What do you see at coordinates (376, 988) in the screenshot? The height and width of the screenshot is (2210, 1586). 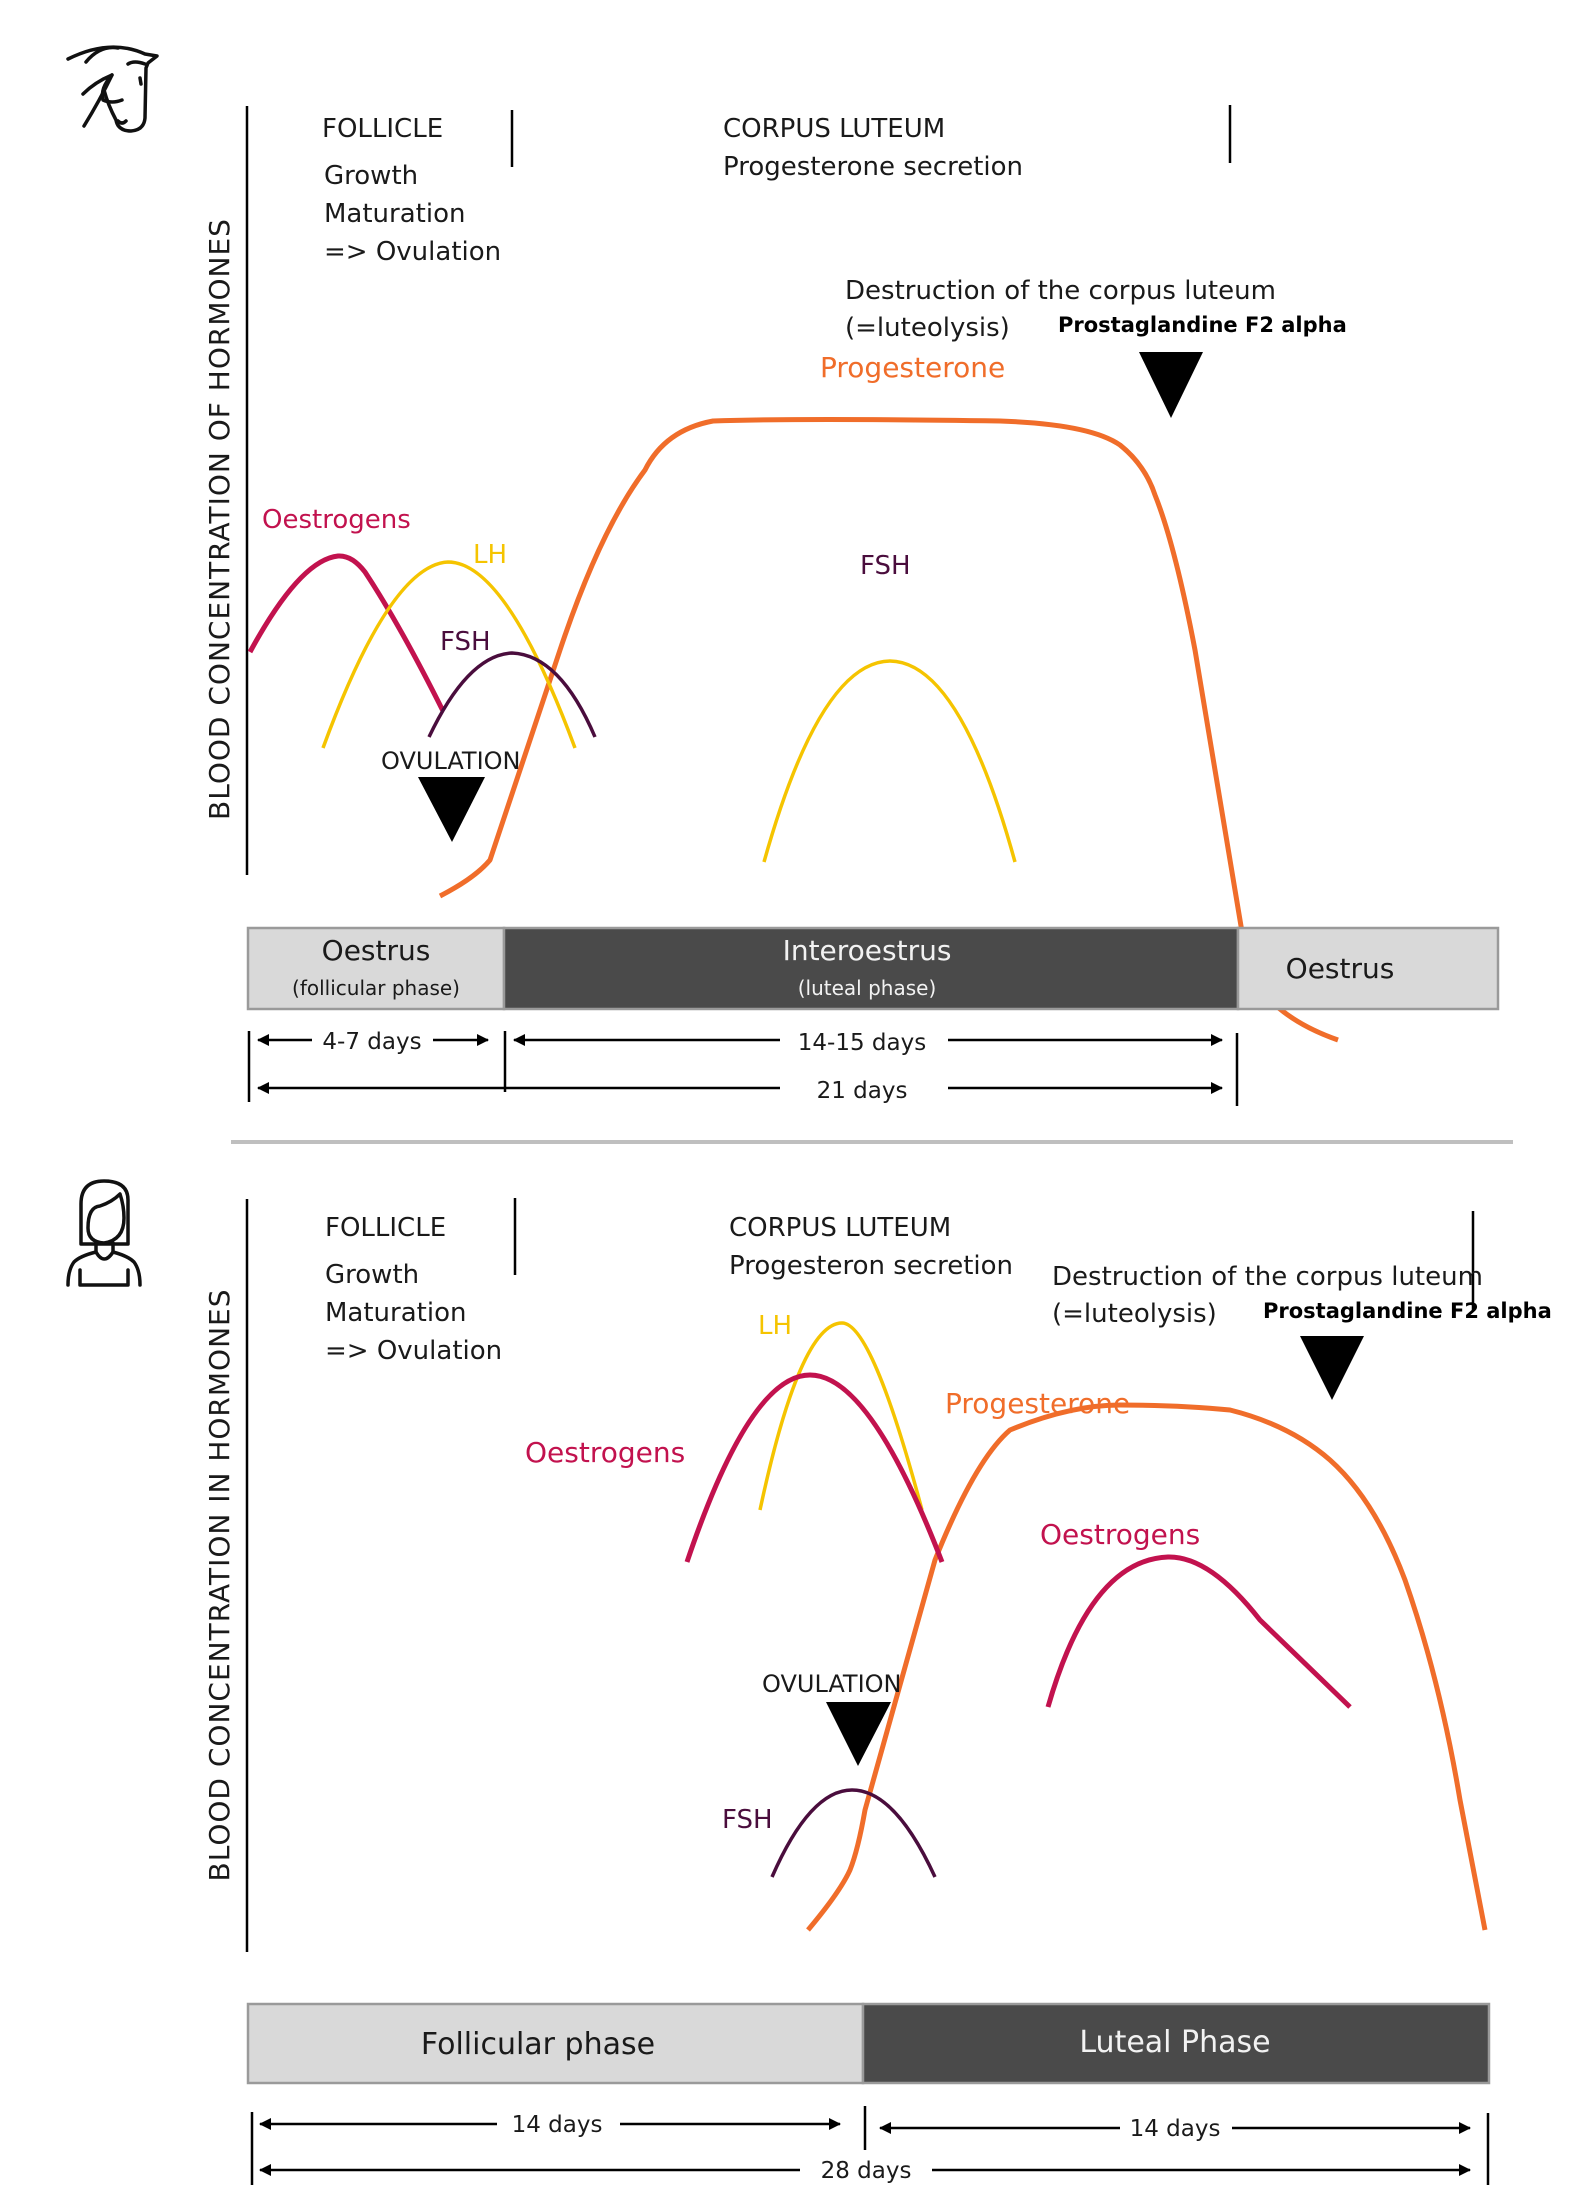 I see `phase-oestrus-1-sub: (follicular phase)` at bounding box center [376, 988].